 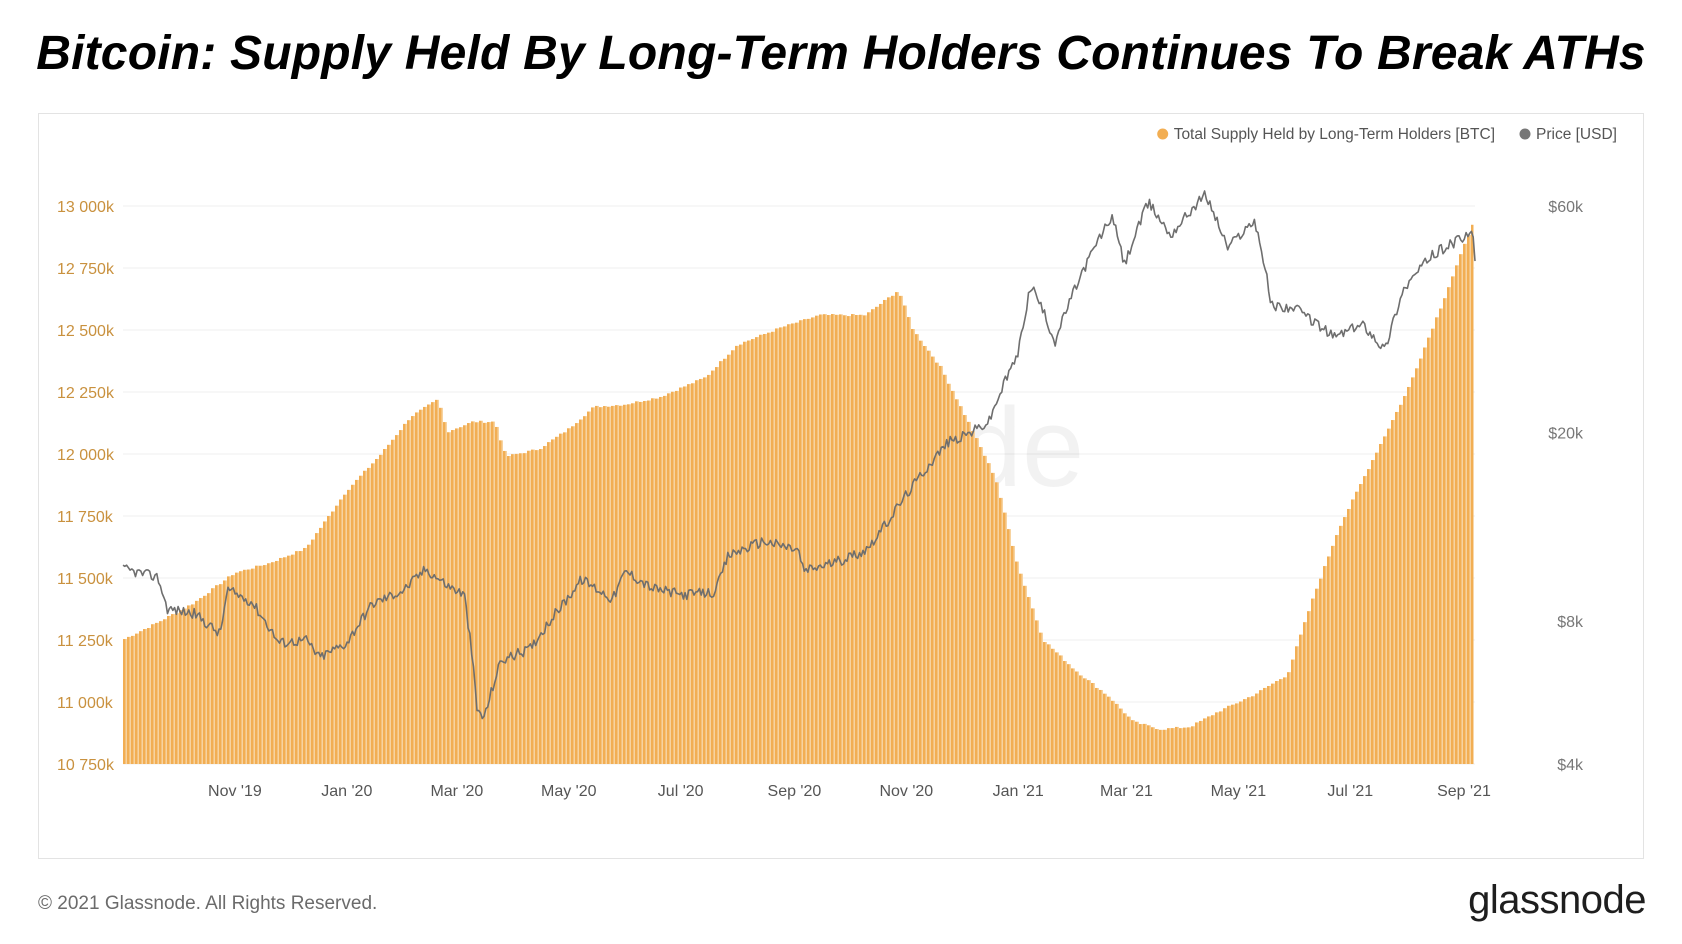 I want to click on right-axis-tick-label: $60k, so click(x=1566, y=207).